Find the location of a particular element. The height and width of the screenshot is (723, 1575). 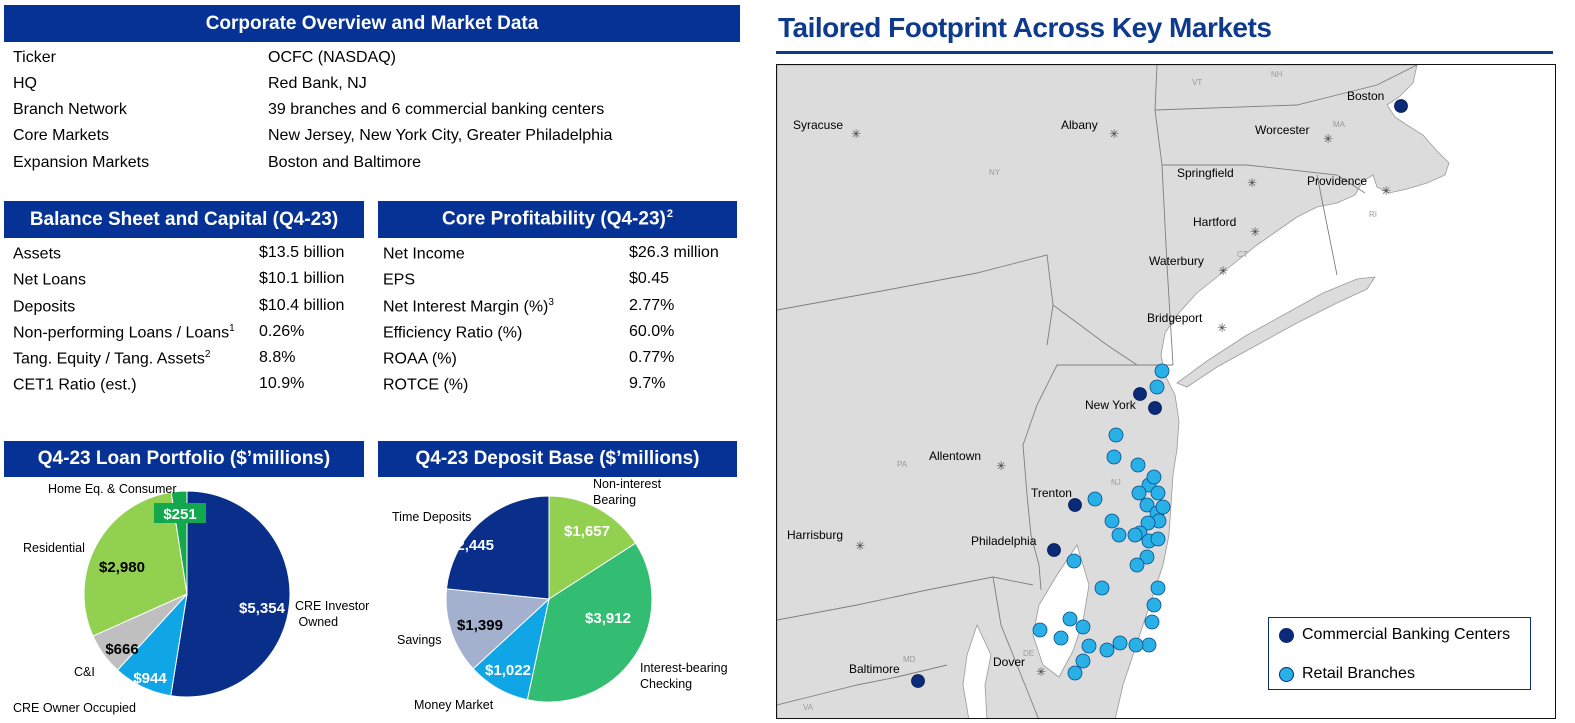

chesapeake-bay is located at coordinates (977, 670).